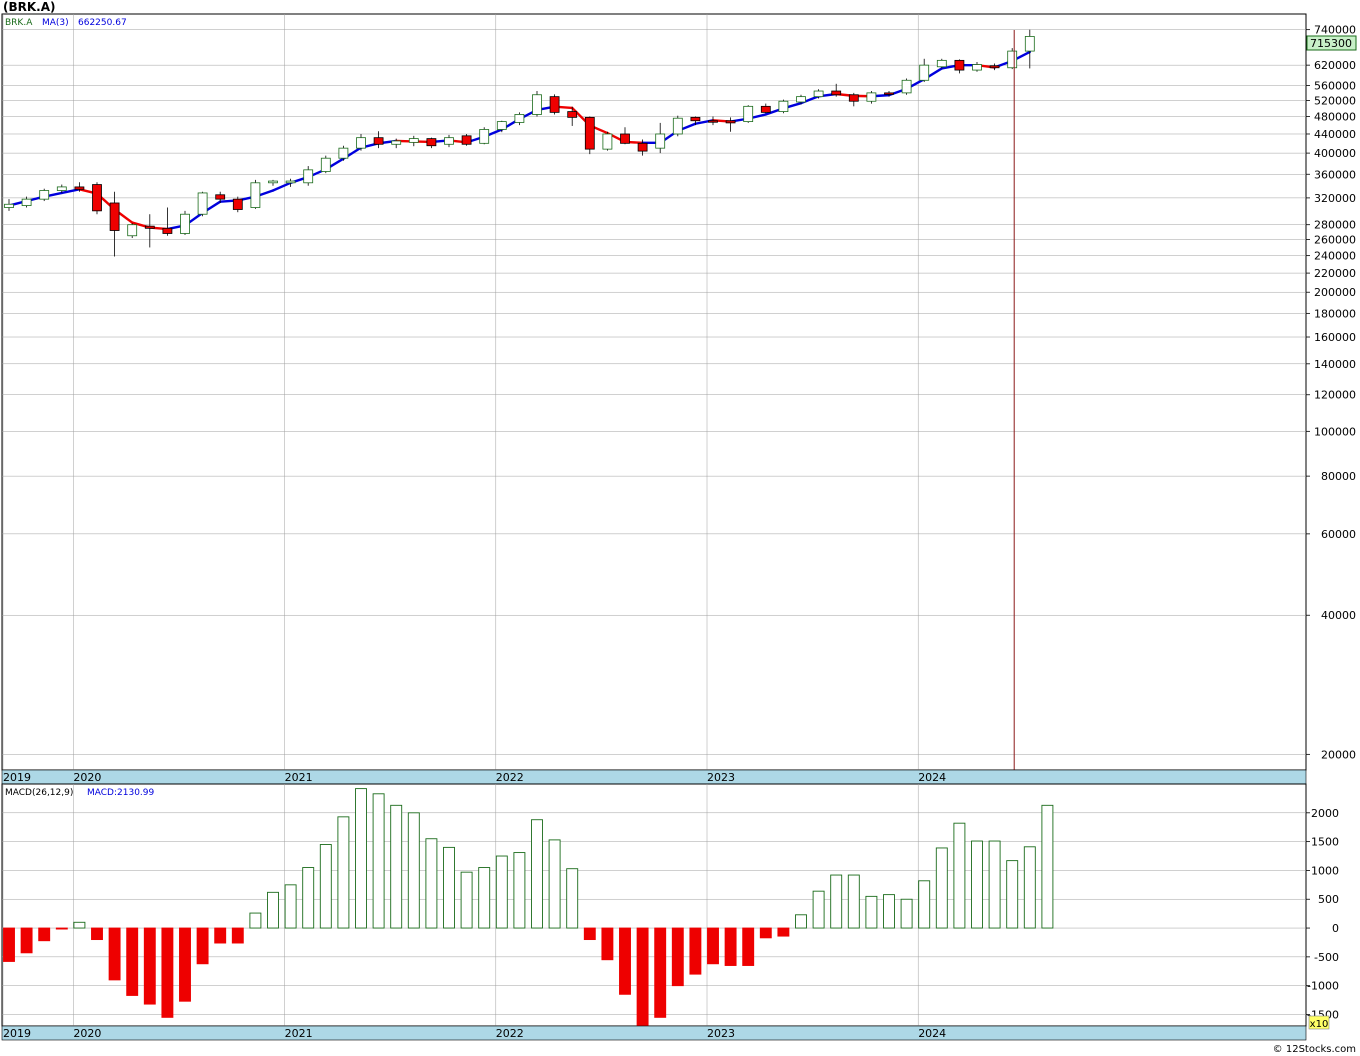  What do you see at coordinates (19, 23) in the screenshot?
I see `legend-symbol: BRK.A` at bounding box center [19, 23].